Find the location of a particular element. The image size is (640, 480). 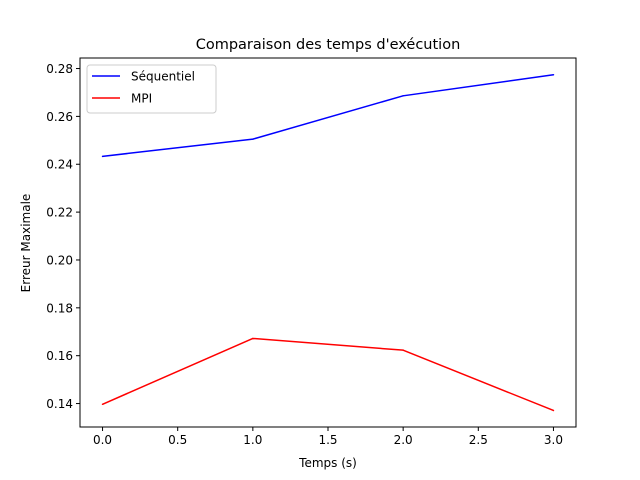

y-tick-label: 0.22 is located at coordinates (59, 213).